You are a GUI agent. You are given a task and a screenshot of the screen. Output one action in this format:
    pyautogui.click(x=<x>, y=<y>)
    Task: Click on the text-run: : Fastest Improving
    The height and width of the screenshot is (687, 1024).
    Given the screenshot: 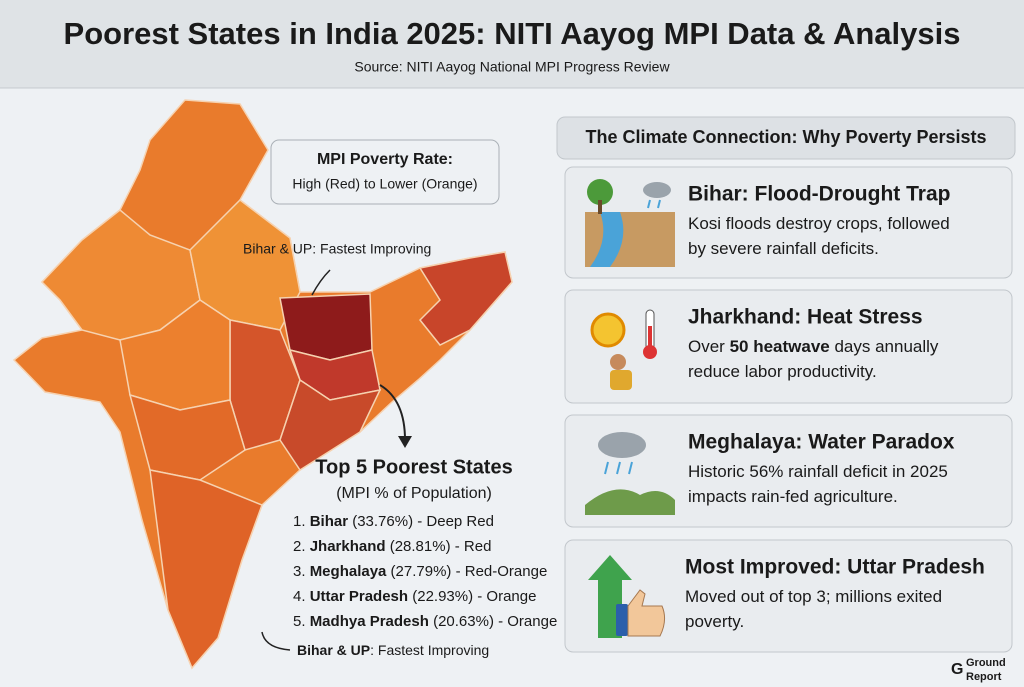 What is the action you would take?
    pyautogui.click(x=429, y=650)
    